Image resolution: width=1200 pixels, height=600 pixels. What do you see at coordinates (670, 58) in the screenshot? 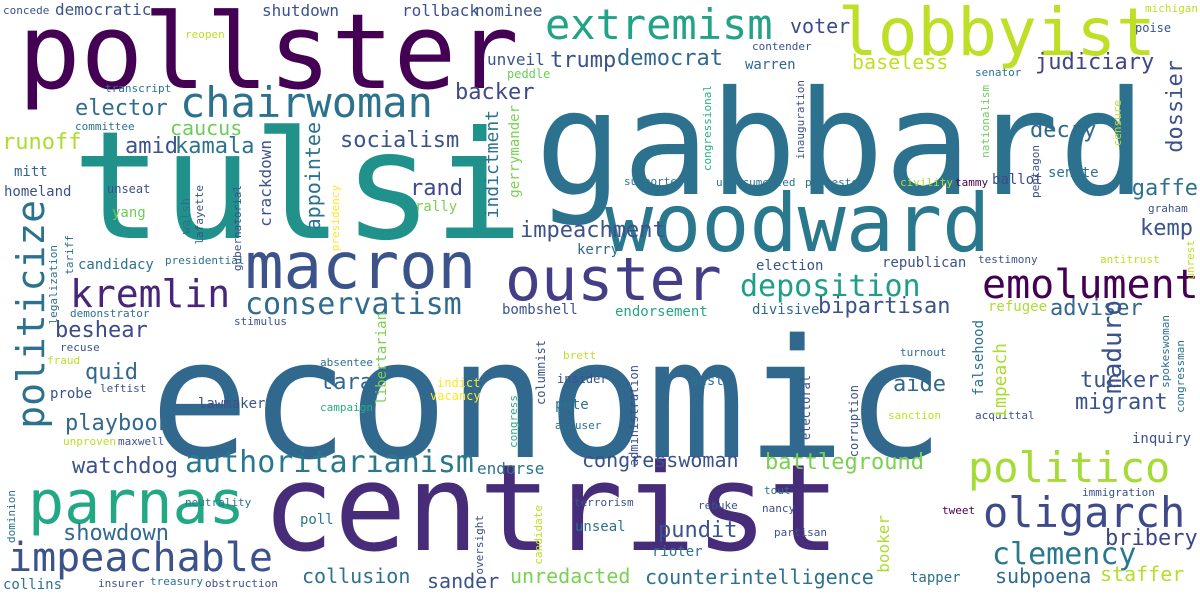
I see `word-democrat: democrat` at bounding box center [670, 58].